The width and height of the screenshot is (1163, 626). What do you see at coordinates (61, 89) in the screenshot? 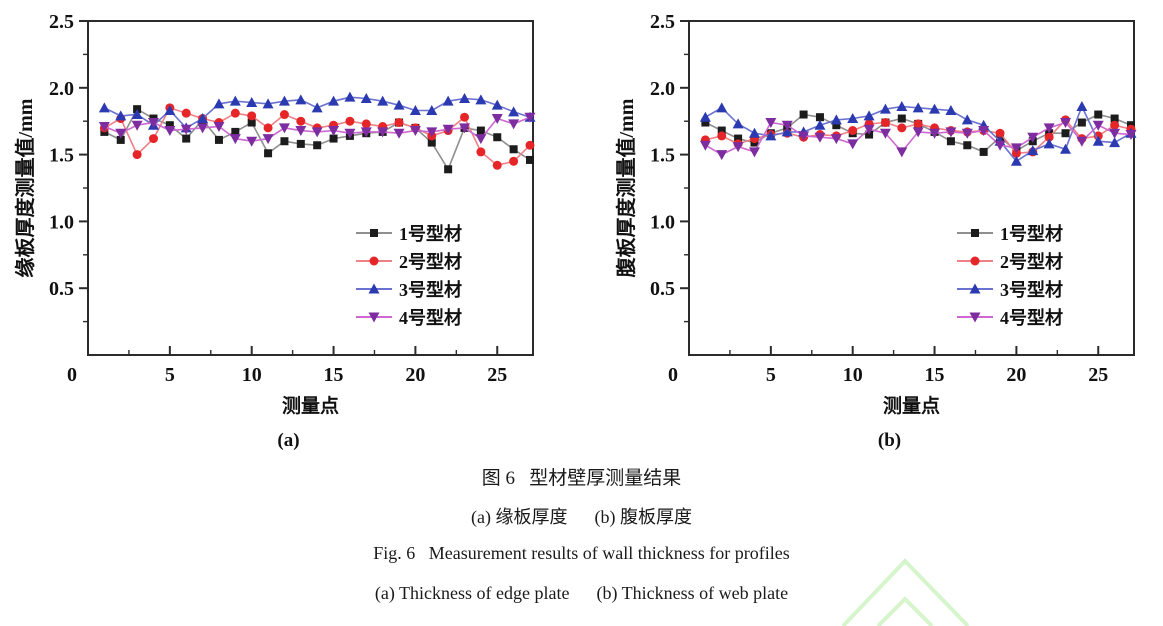
I see `y-tick-label: 2.0` at bounding box center [61, 89].